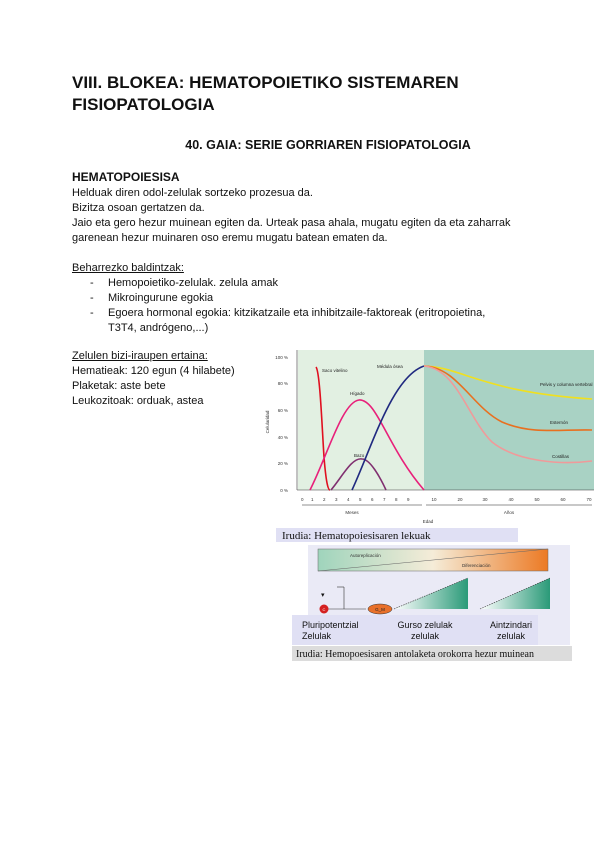 This screenshot has height=848, width=600. I want to click on curve-medula, so click(388, 428).